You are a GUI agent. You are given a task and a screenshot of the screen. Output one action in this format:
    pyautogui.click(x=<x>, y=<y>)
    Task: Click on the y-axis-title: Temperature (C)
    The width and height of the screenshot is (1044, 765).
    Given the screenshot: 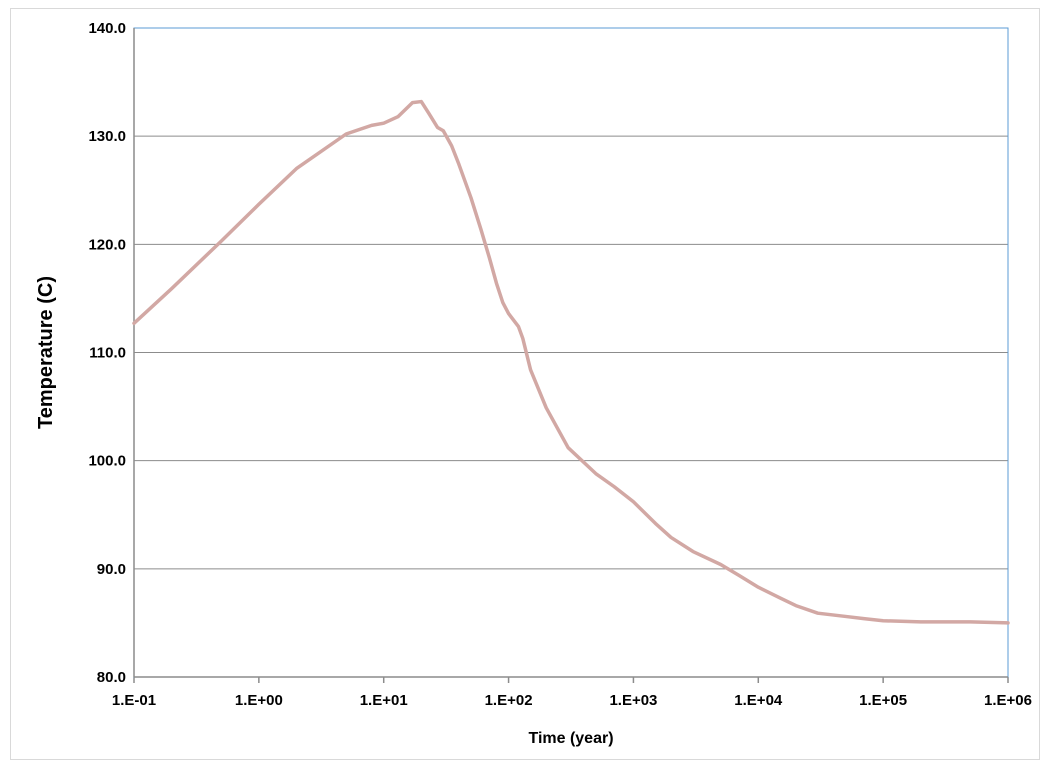 What is the action you would take?
    pyautogui.click(x=46, y=352)
    